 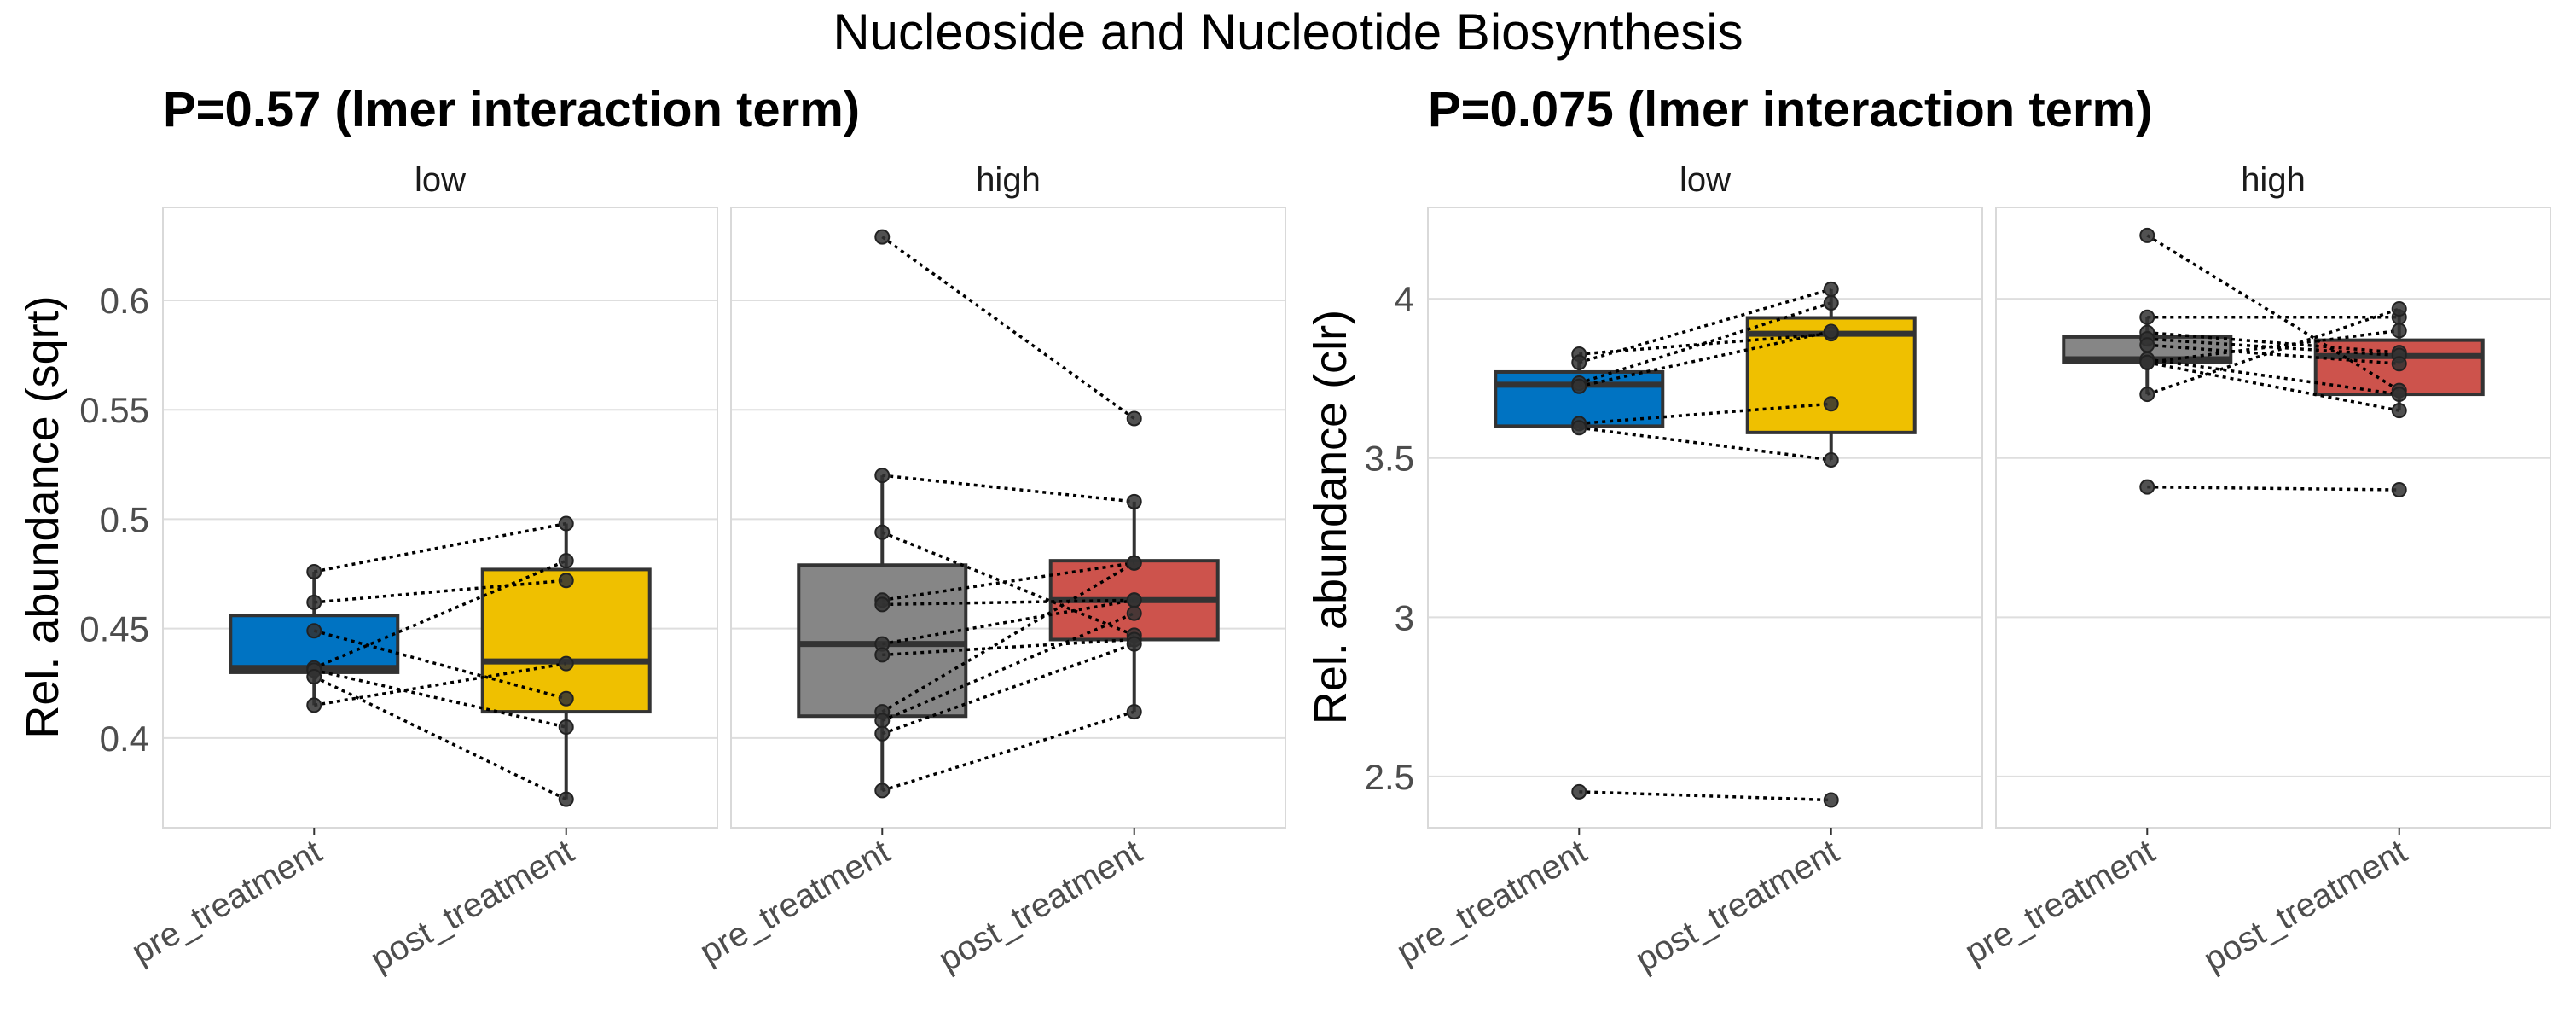 I want to click on chart-title: P=0.57 (lmer interaction term), so click(x=511, y=109).